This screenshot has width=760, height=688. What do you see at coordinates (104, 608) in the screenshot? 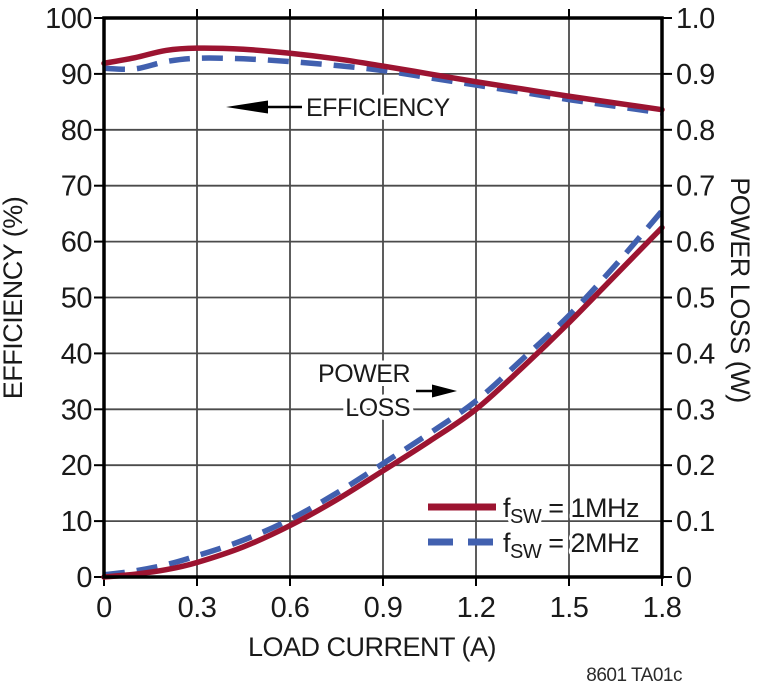
I see `x-tick-label: 0` at bounding box center [104, 608].